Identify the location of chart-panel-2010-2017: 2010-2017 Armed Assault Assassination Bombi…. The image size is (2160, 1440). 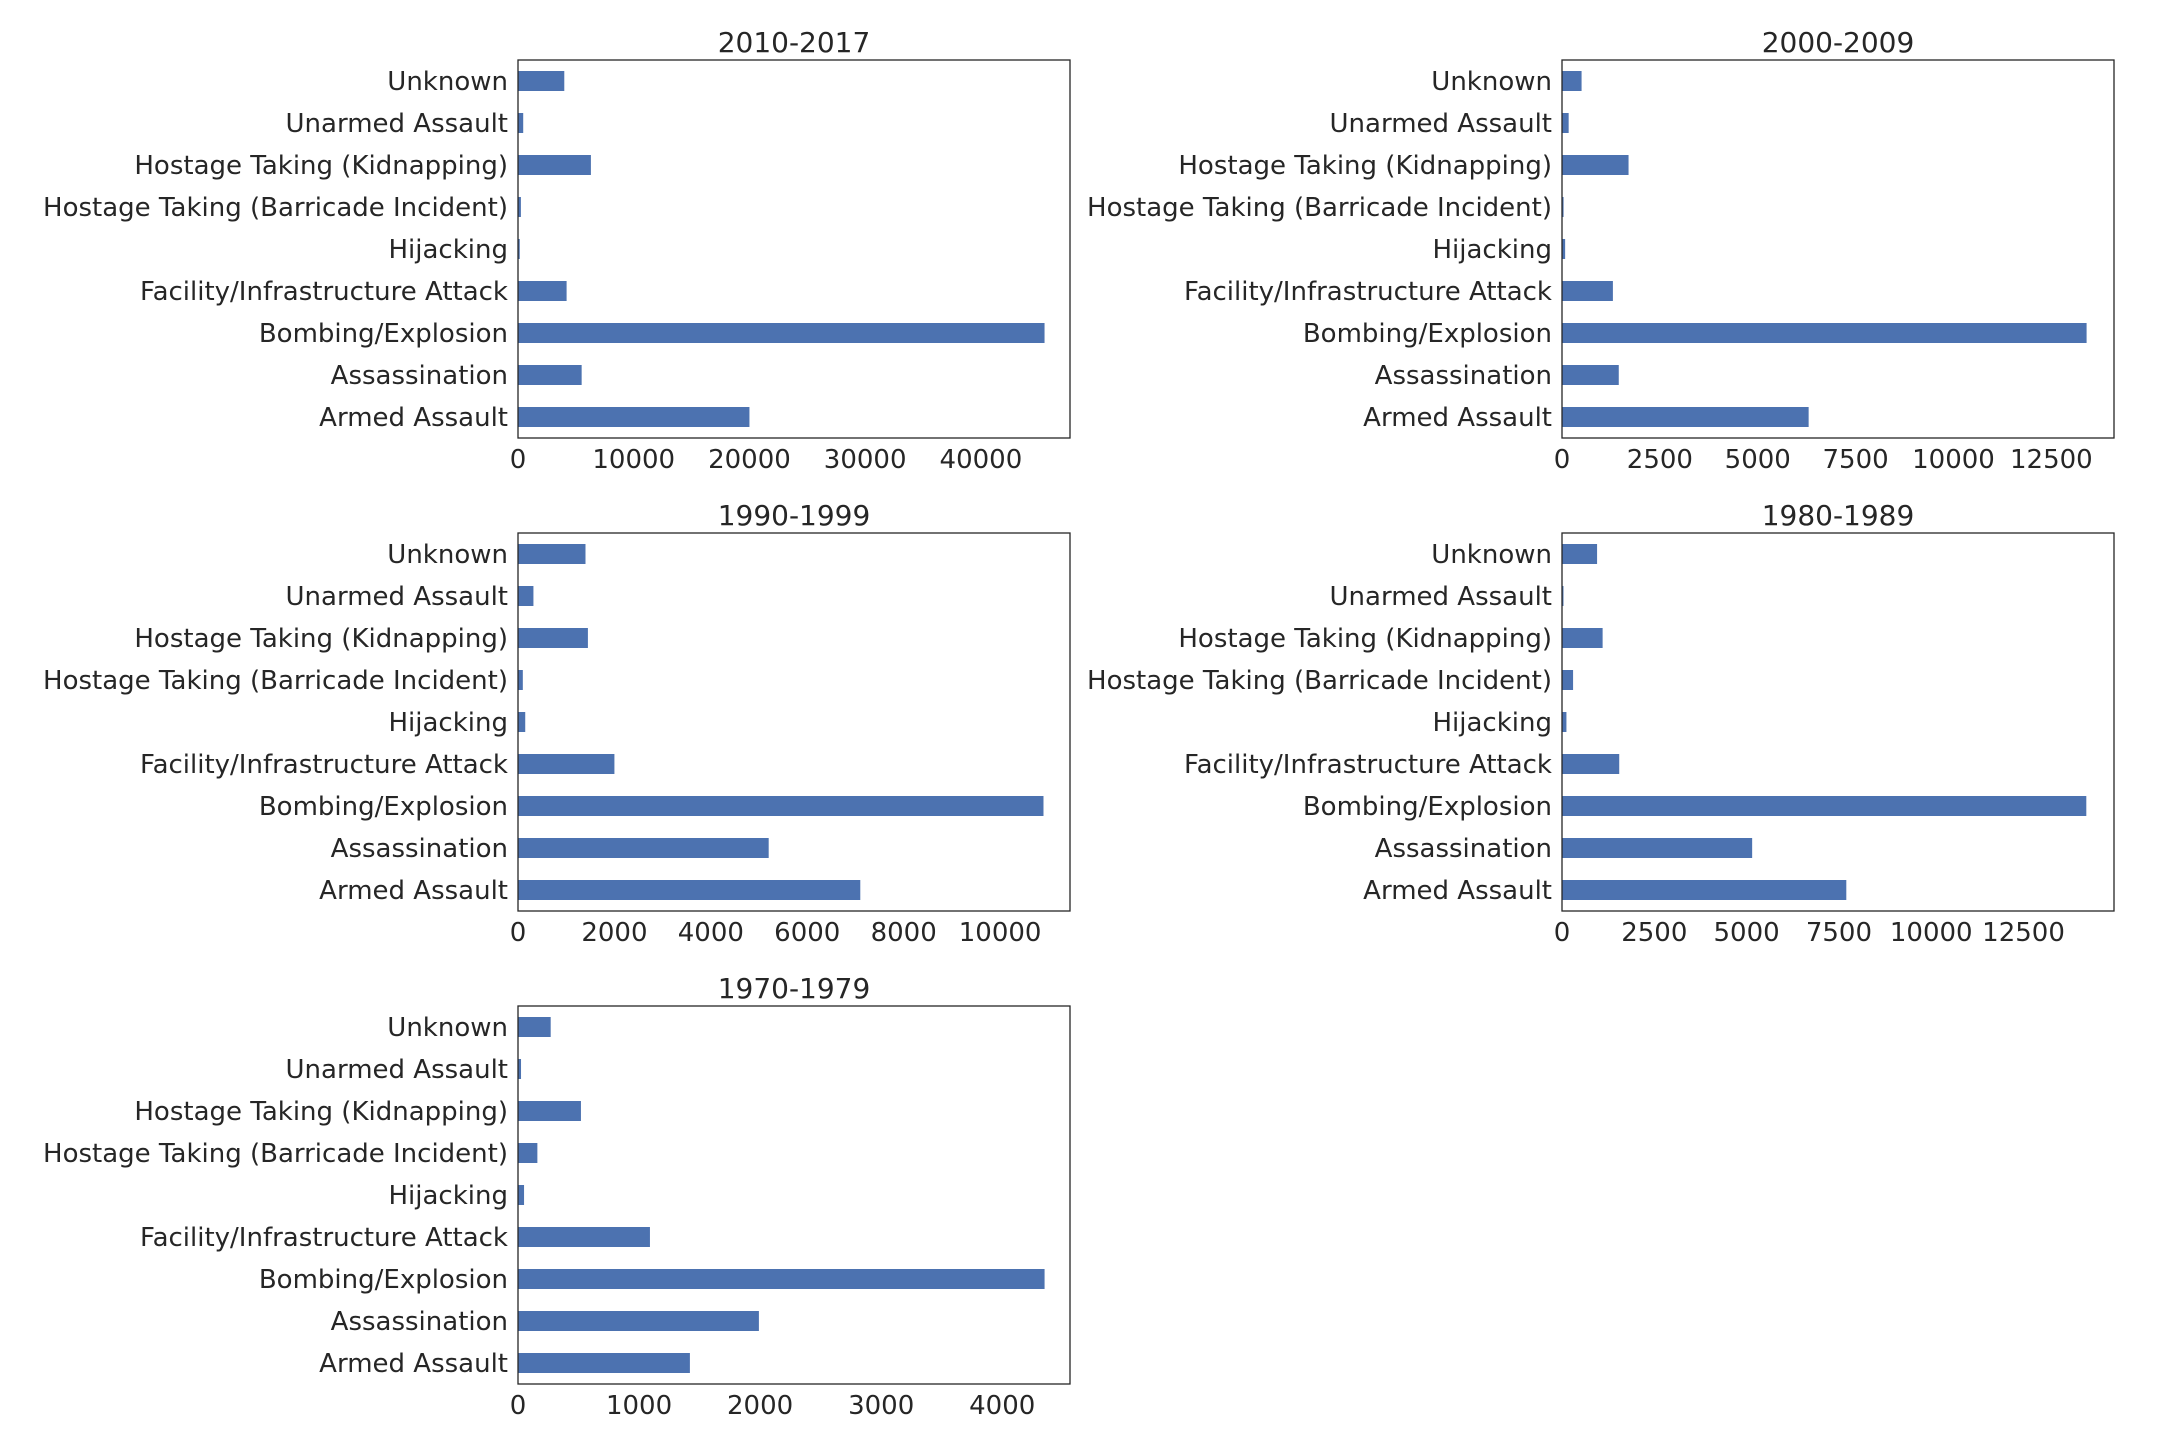
(557, 250).